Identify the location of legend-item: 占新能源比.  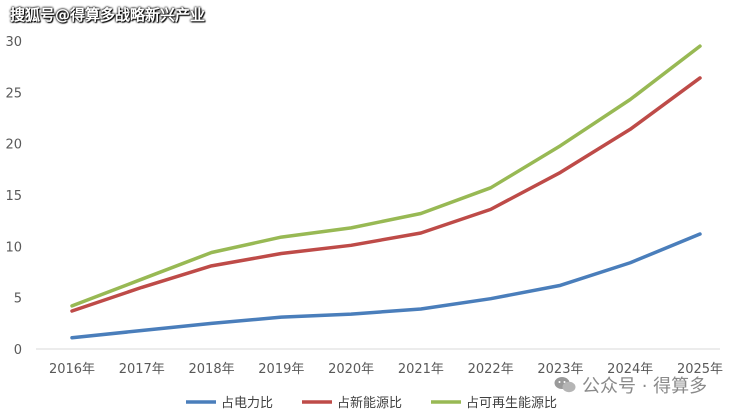
(352, 403).